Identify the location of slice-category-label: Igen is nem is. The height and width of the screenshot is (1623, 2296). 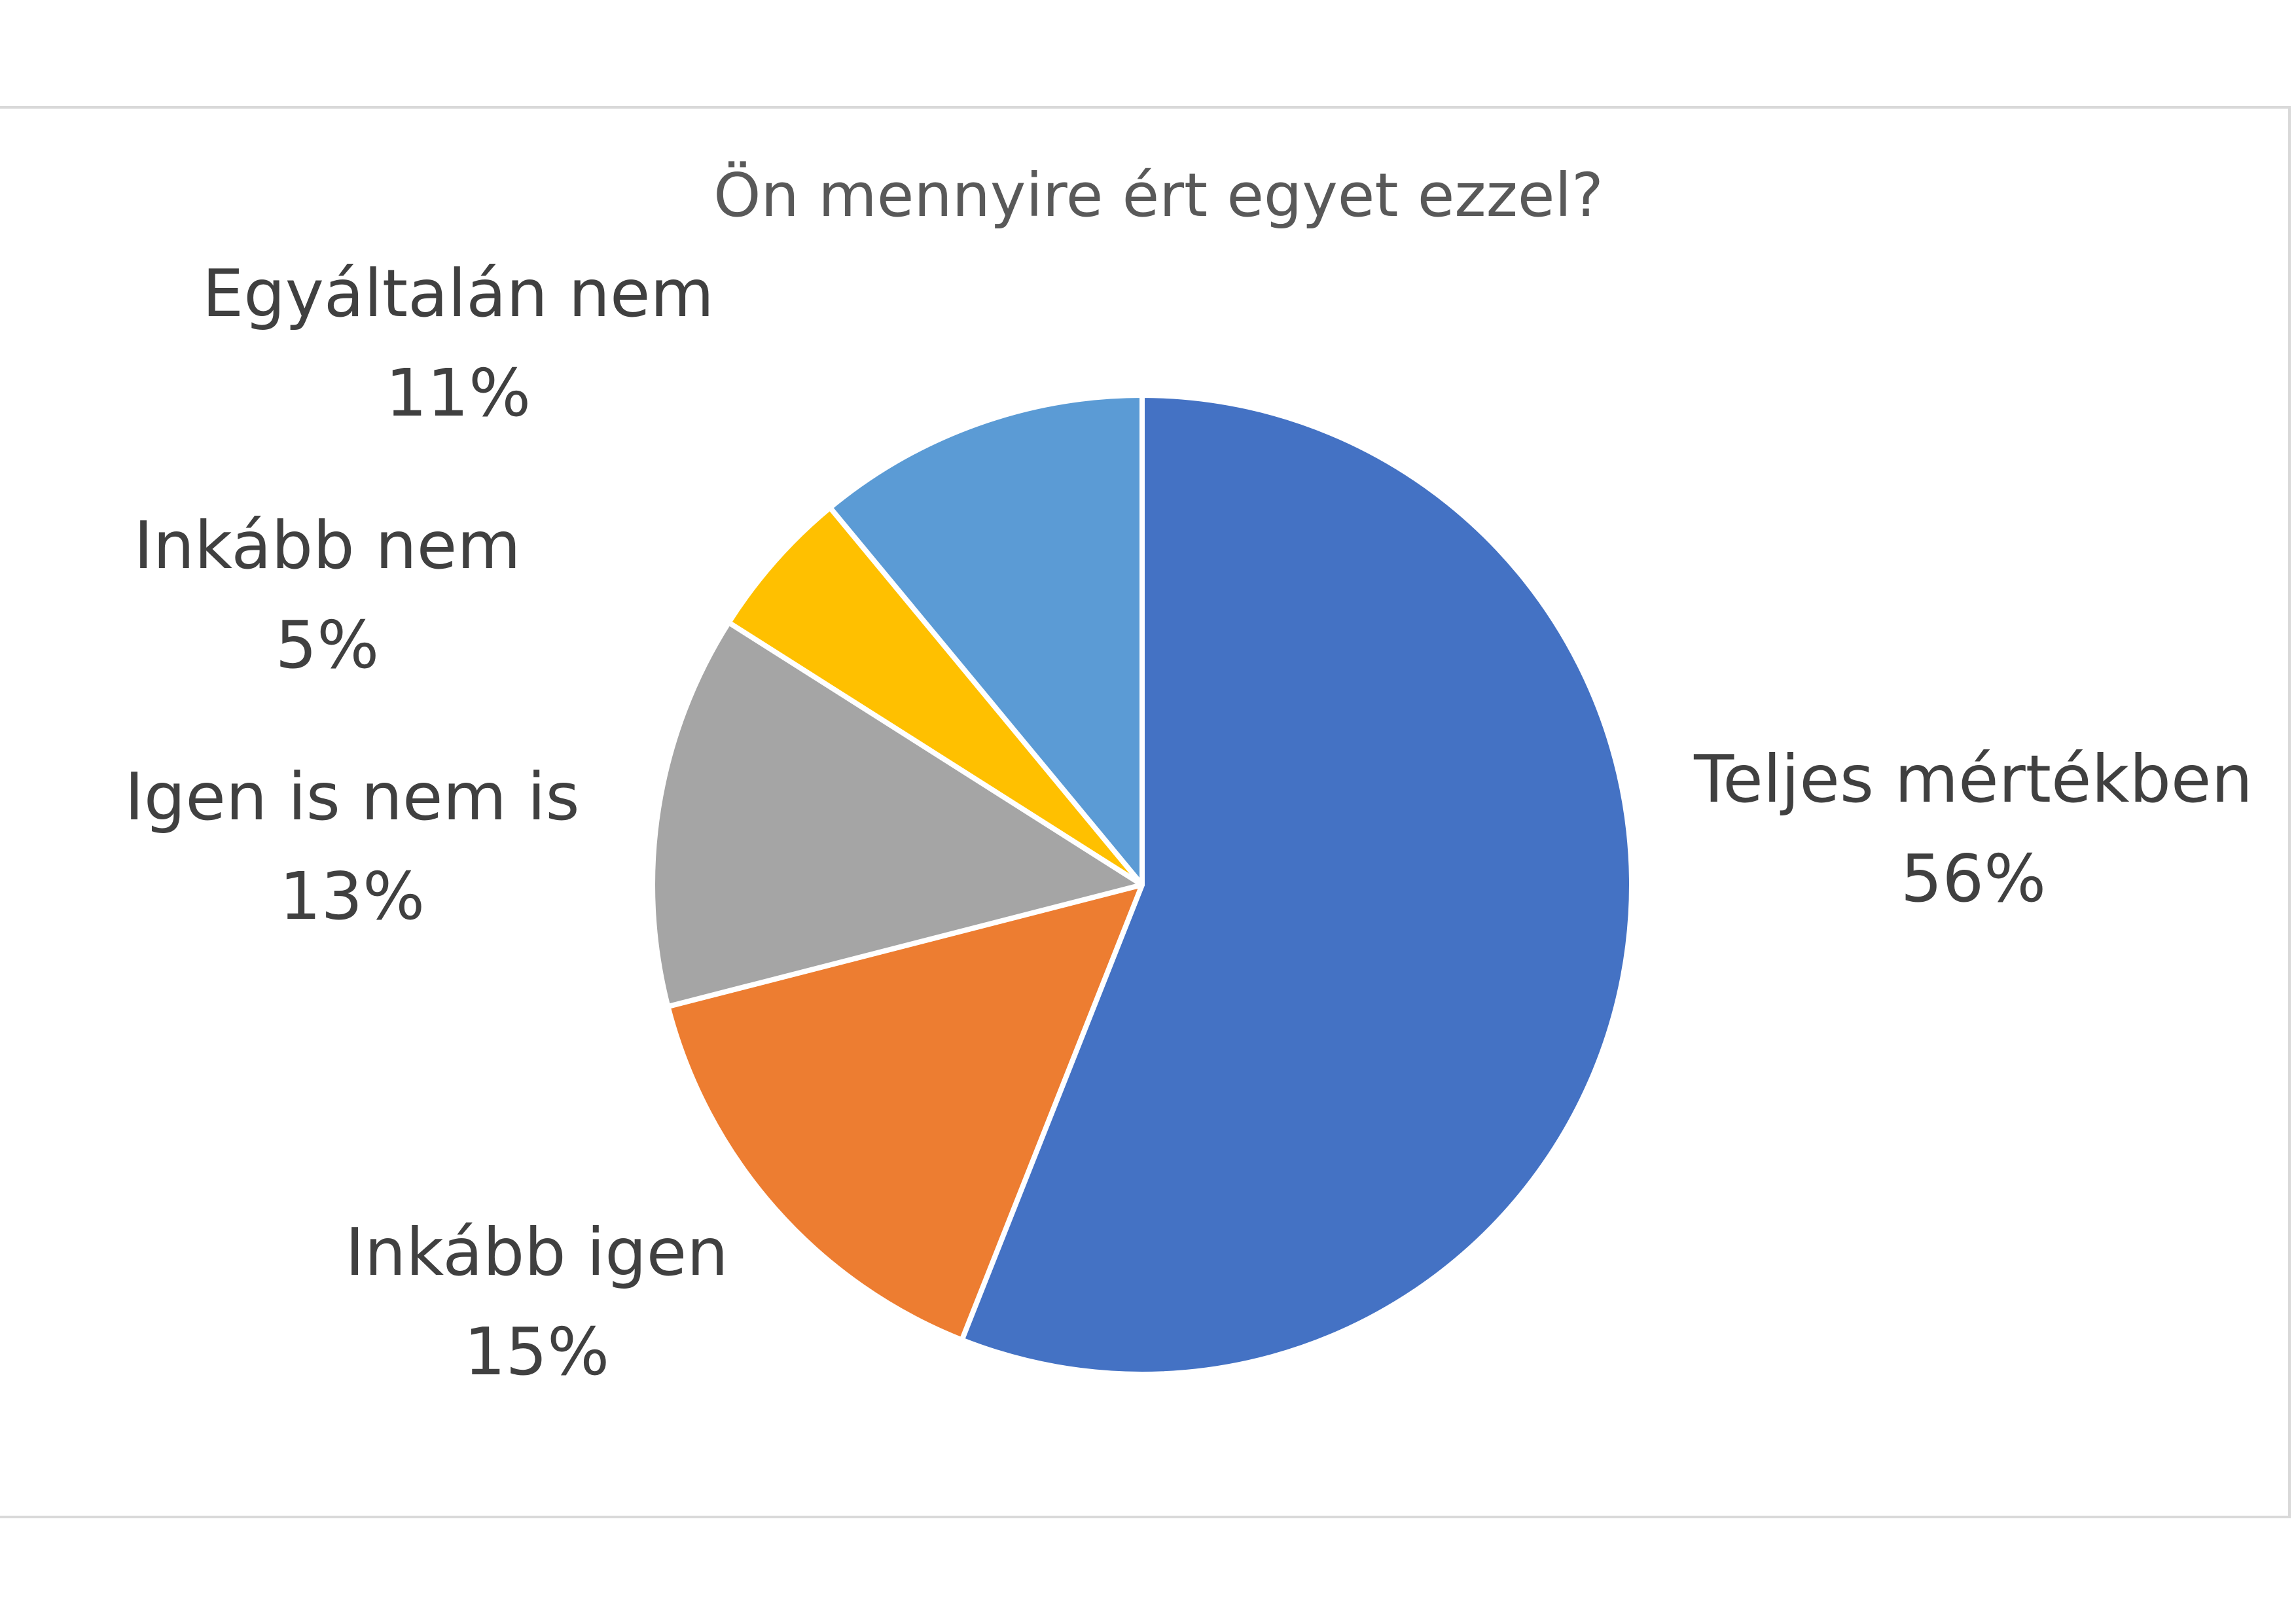
(351, 796).